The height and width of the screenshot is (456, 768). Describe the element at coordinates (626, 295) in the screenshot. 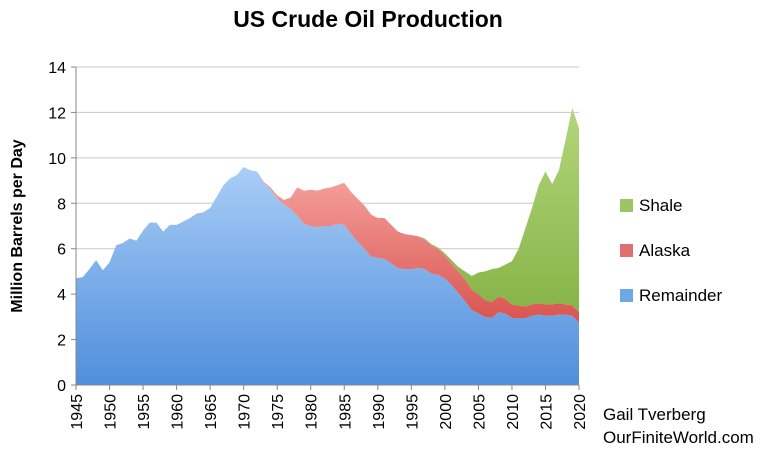

I see `legend-swatch-remainder` at that location.